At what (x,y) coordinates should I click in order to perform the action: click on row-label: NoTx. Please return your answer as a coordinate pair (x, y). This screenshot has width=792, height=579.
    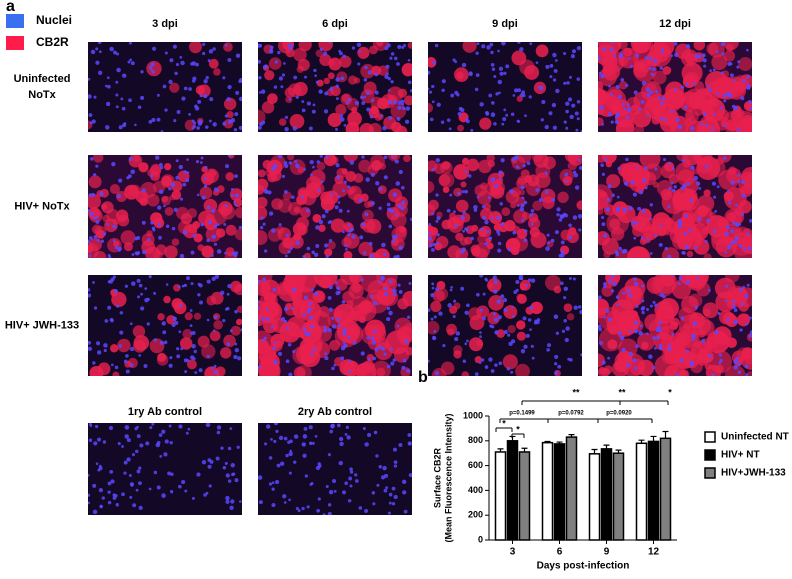
    Looking at the image, I should click on (42, 95).